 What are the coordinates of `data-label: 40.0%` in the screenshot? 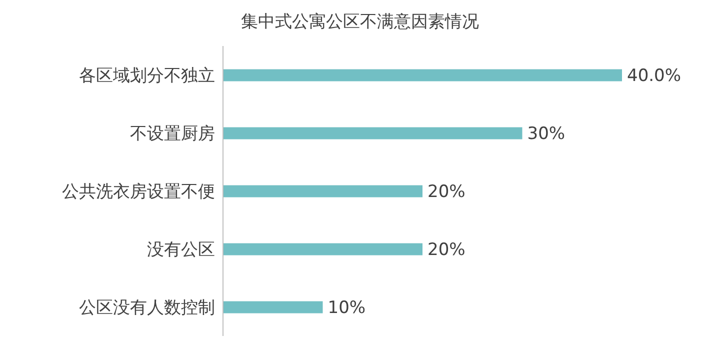 It's located at (654, 76).